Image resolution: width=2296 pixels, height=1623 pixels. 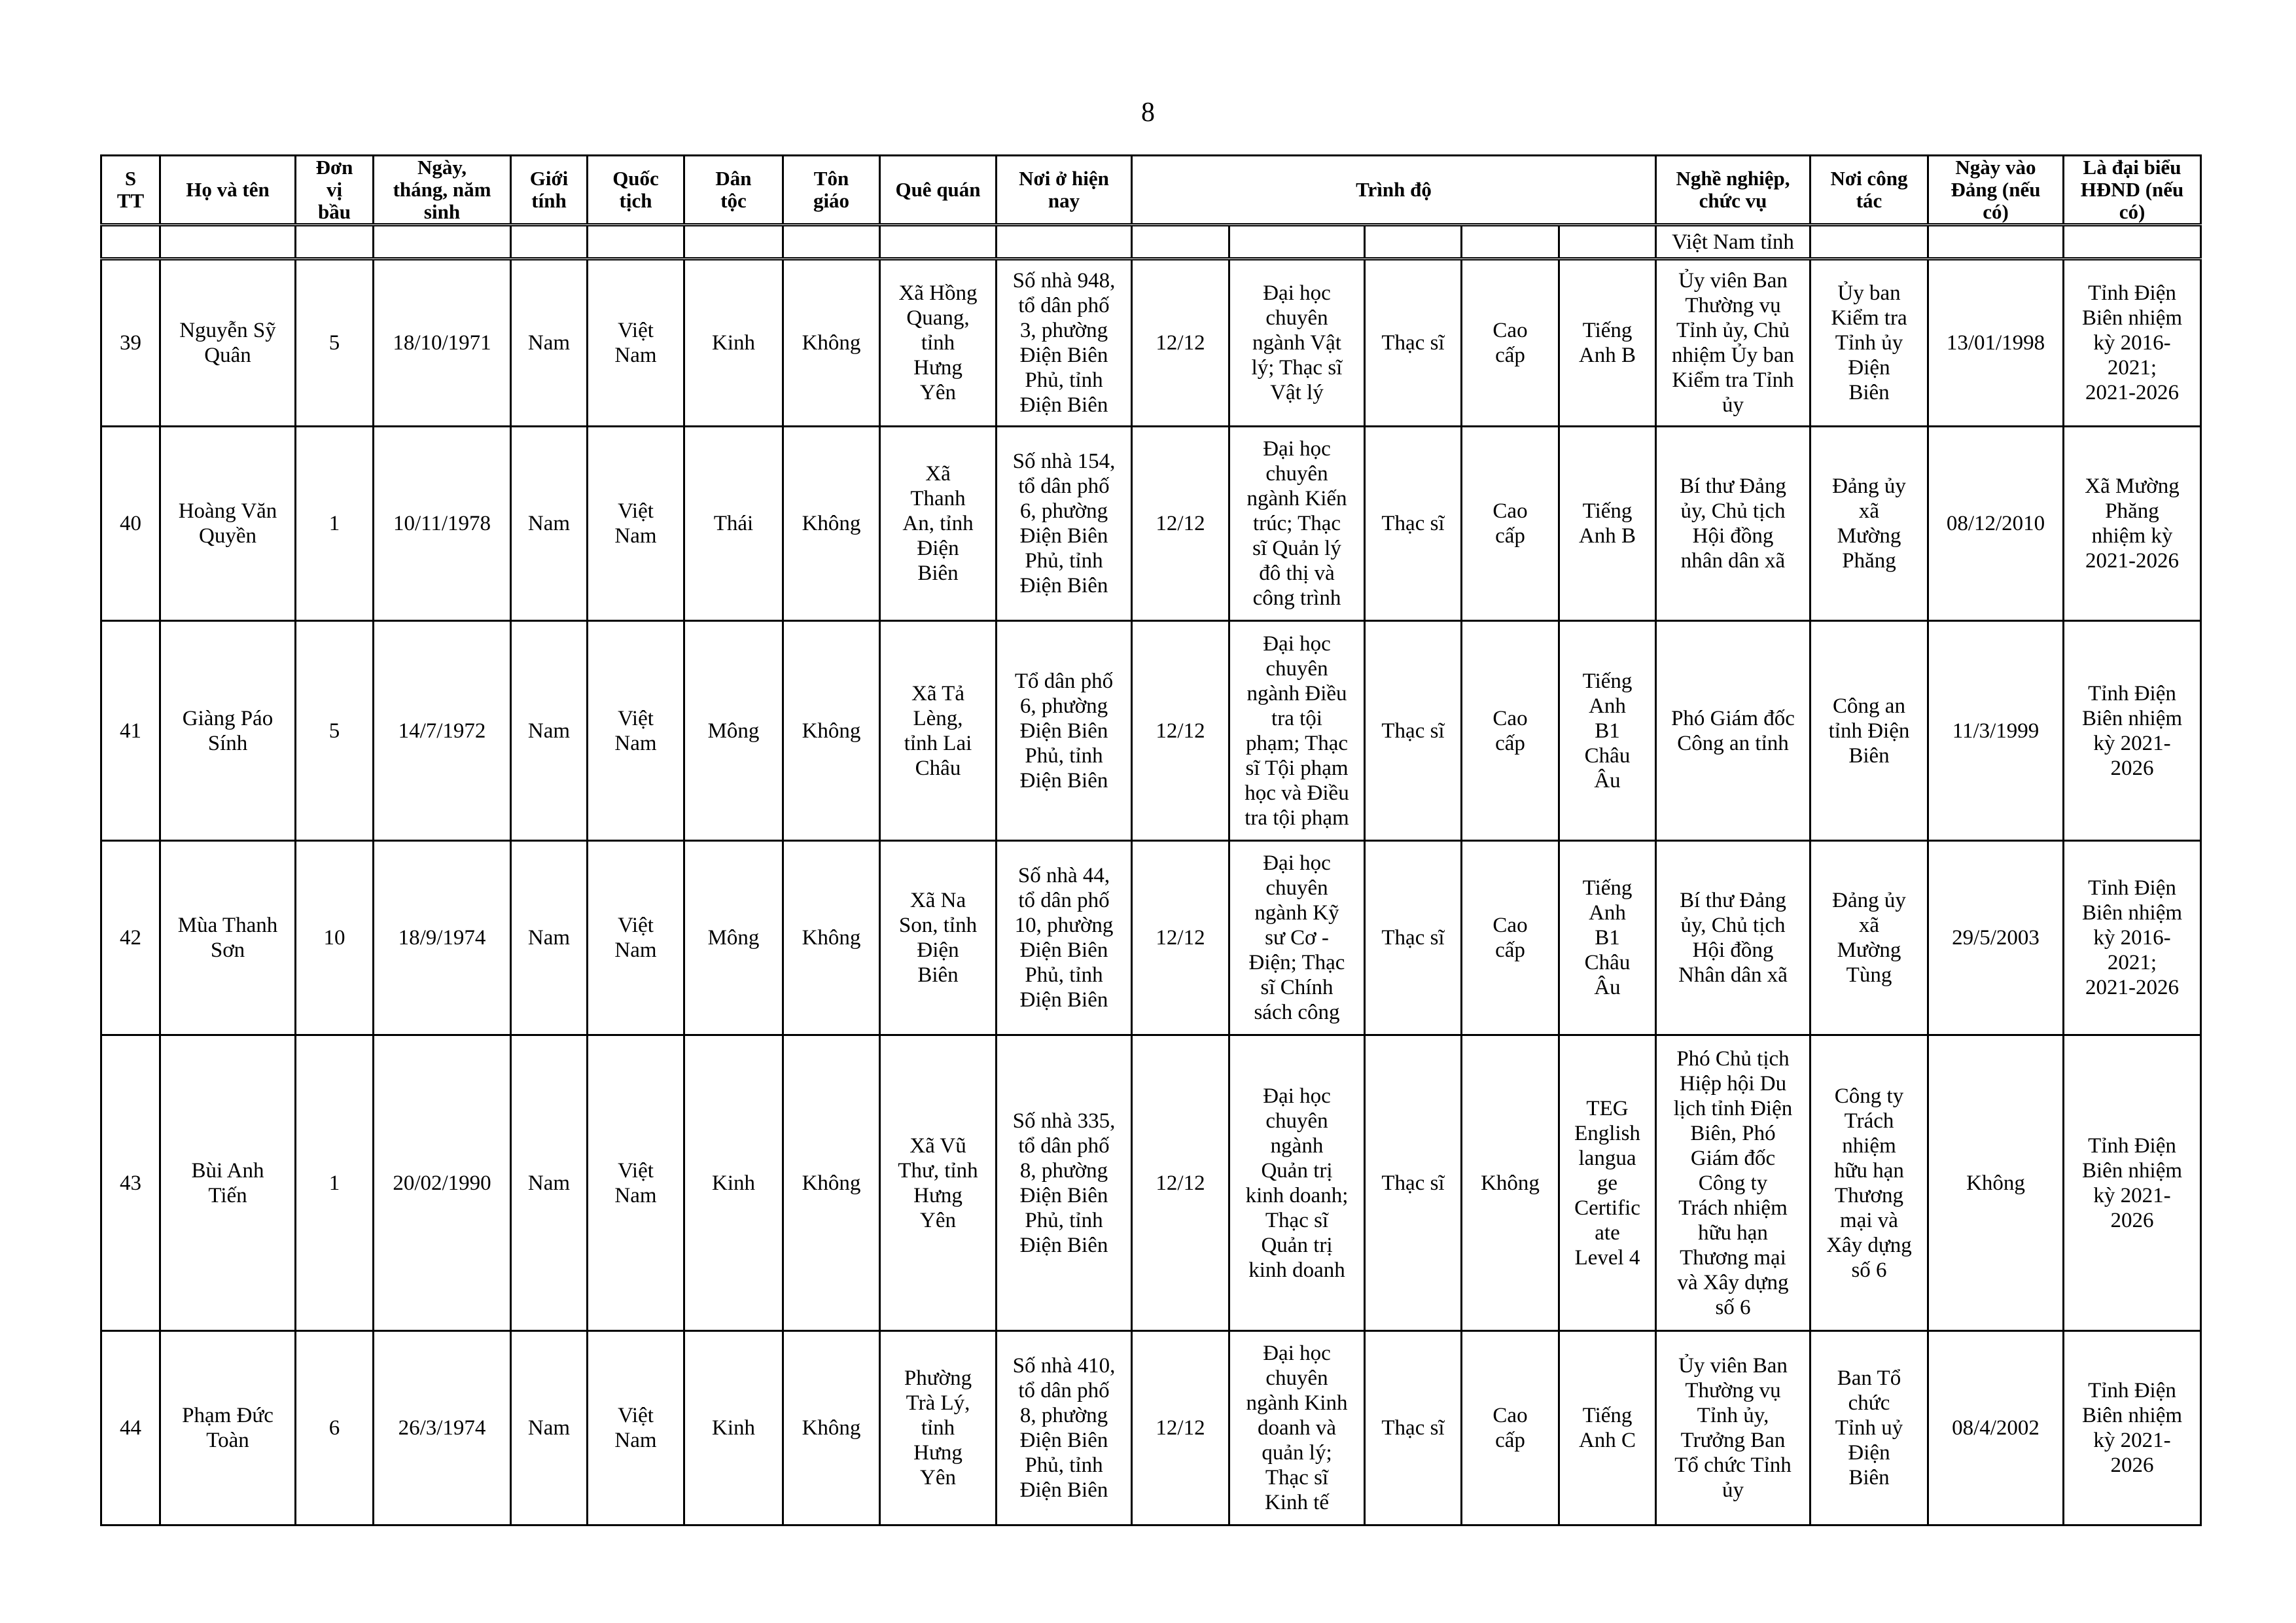 I want to click on cell-name: Mùa Thanh Sơn, so click(x=227, y=938).